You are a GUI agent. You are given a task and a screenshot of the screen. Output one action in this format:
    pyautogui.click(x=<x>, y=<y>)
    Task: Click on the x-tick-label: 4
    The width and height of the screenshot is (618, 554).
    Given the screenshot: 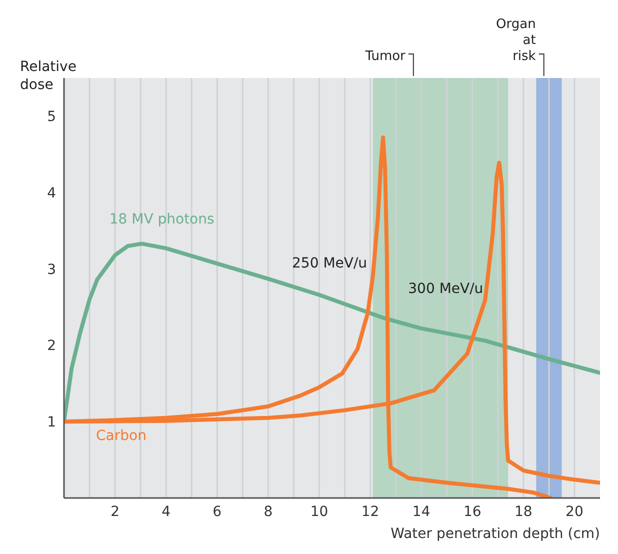 What is the action you would take?
    pyautogui.click(x=166, y=512)
    